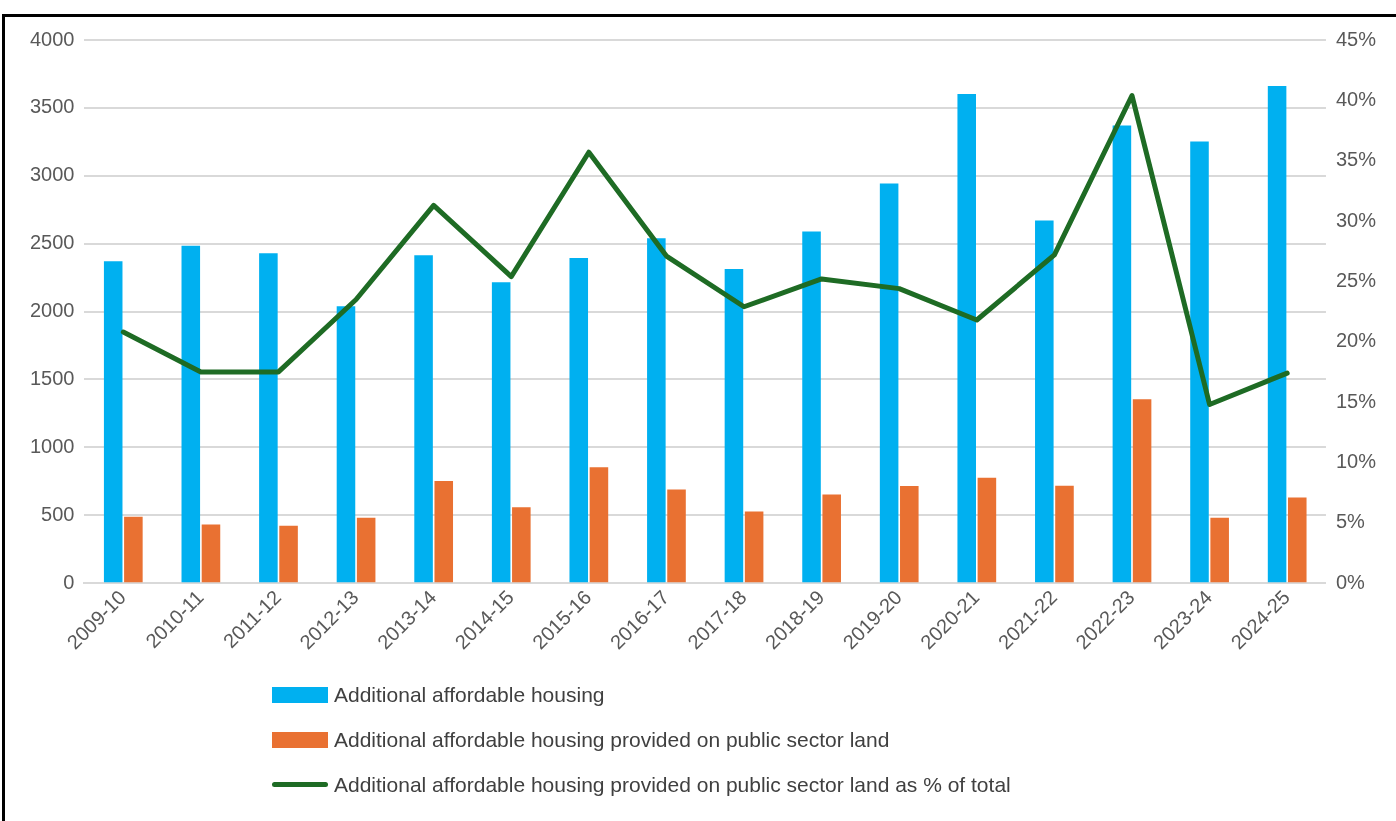 This screenshot has height=821, width=1396. What do you see at coordinates (1350, 521) in the screenshot?
I see `y2-tick-label: 5%` at bounding box center [1350, 521].